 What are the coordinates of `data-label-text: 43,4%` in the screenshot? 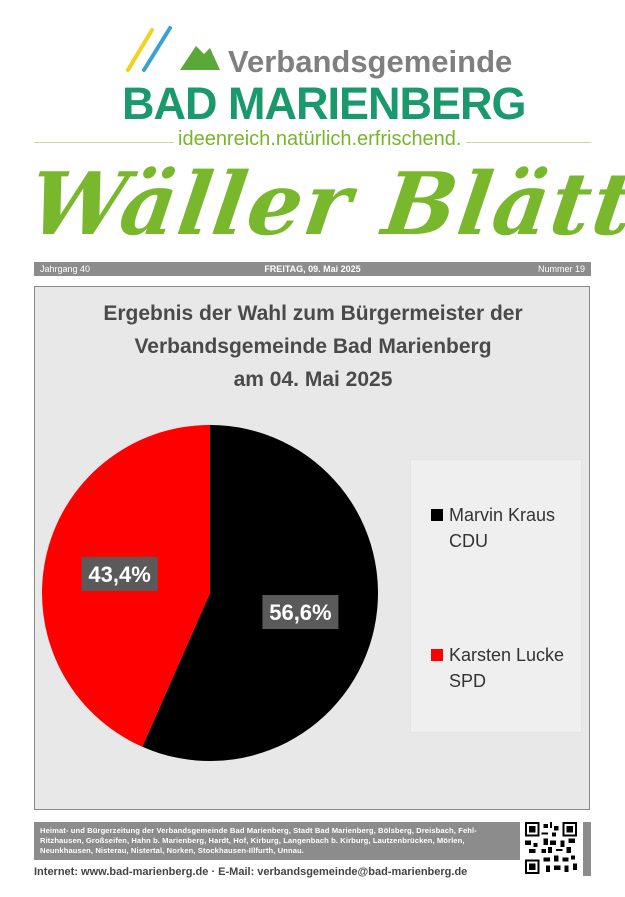 It's located at (119, 574).